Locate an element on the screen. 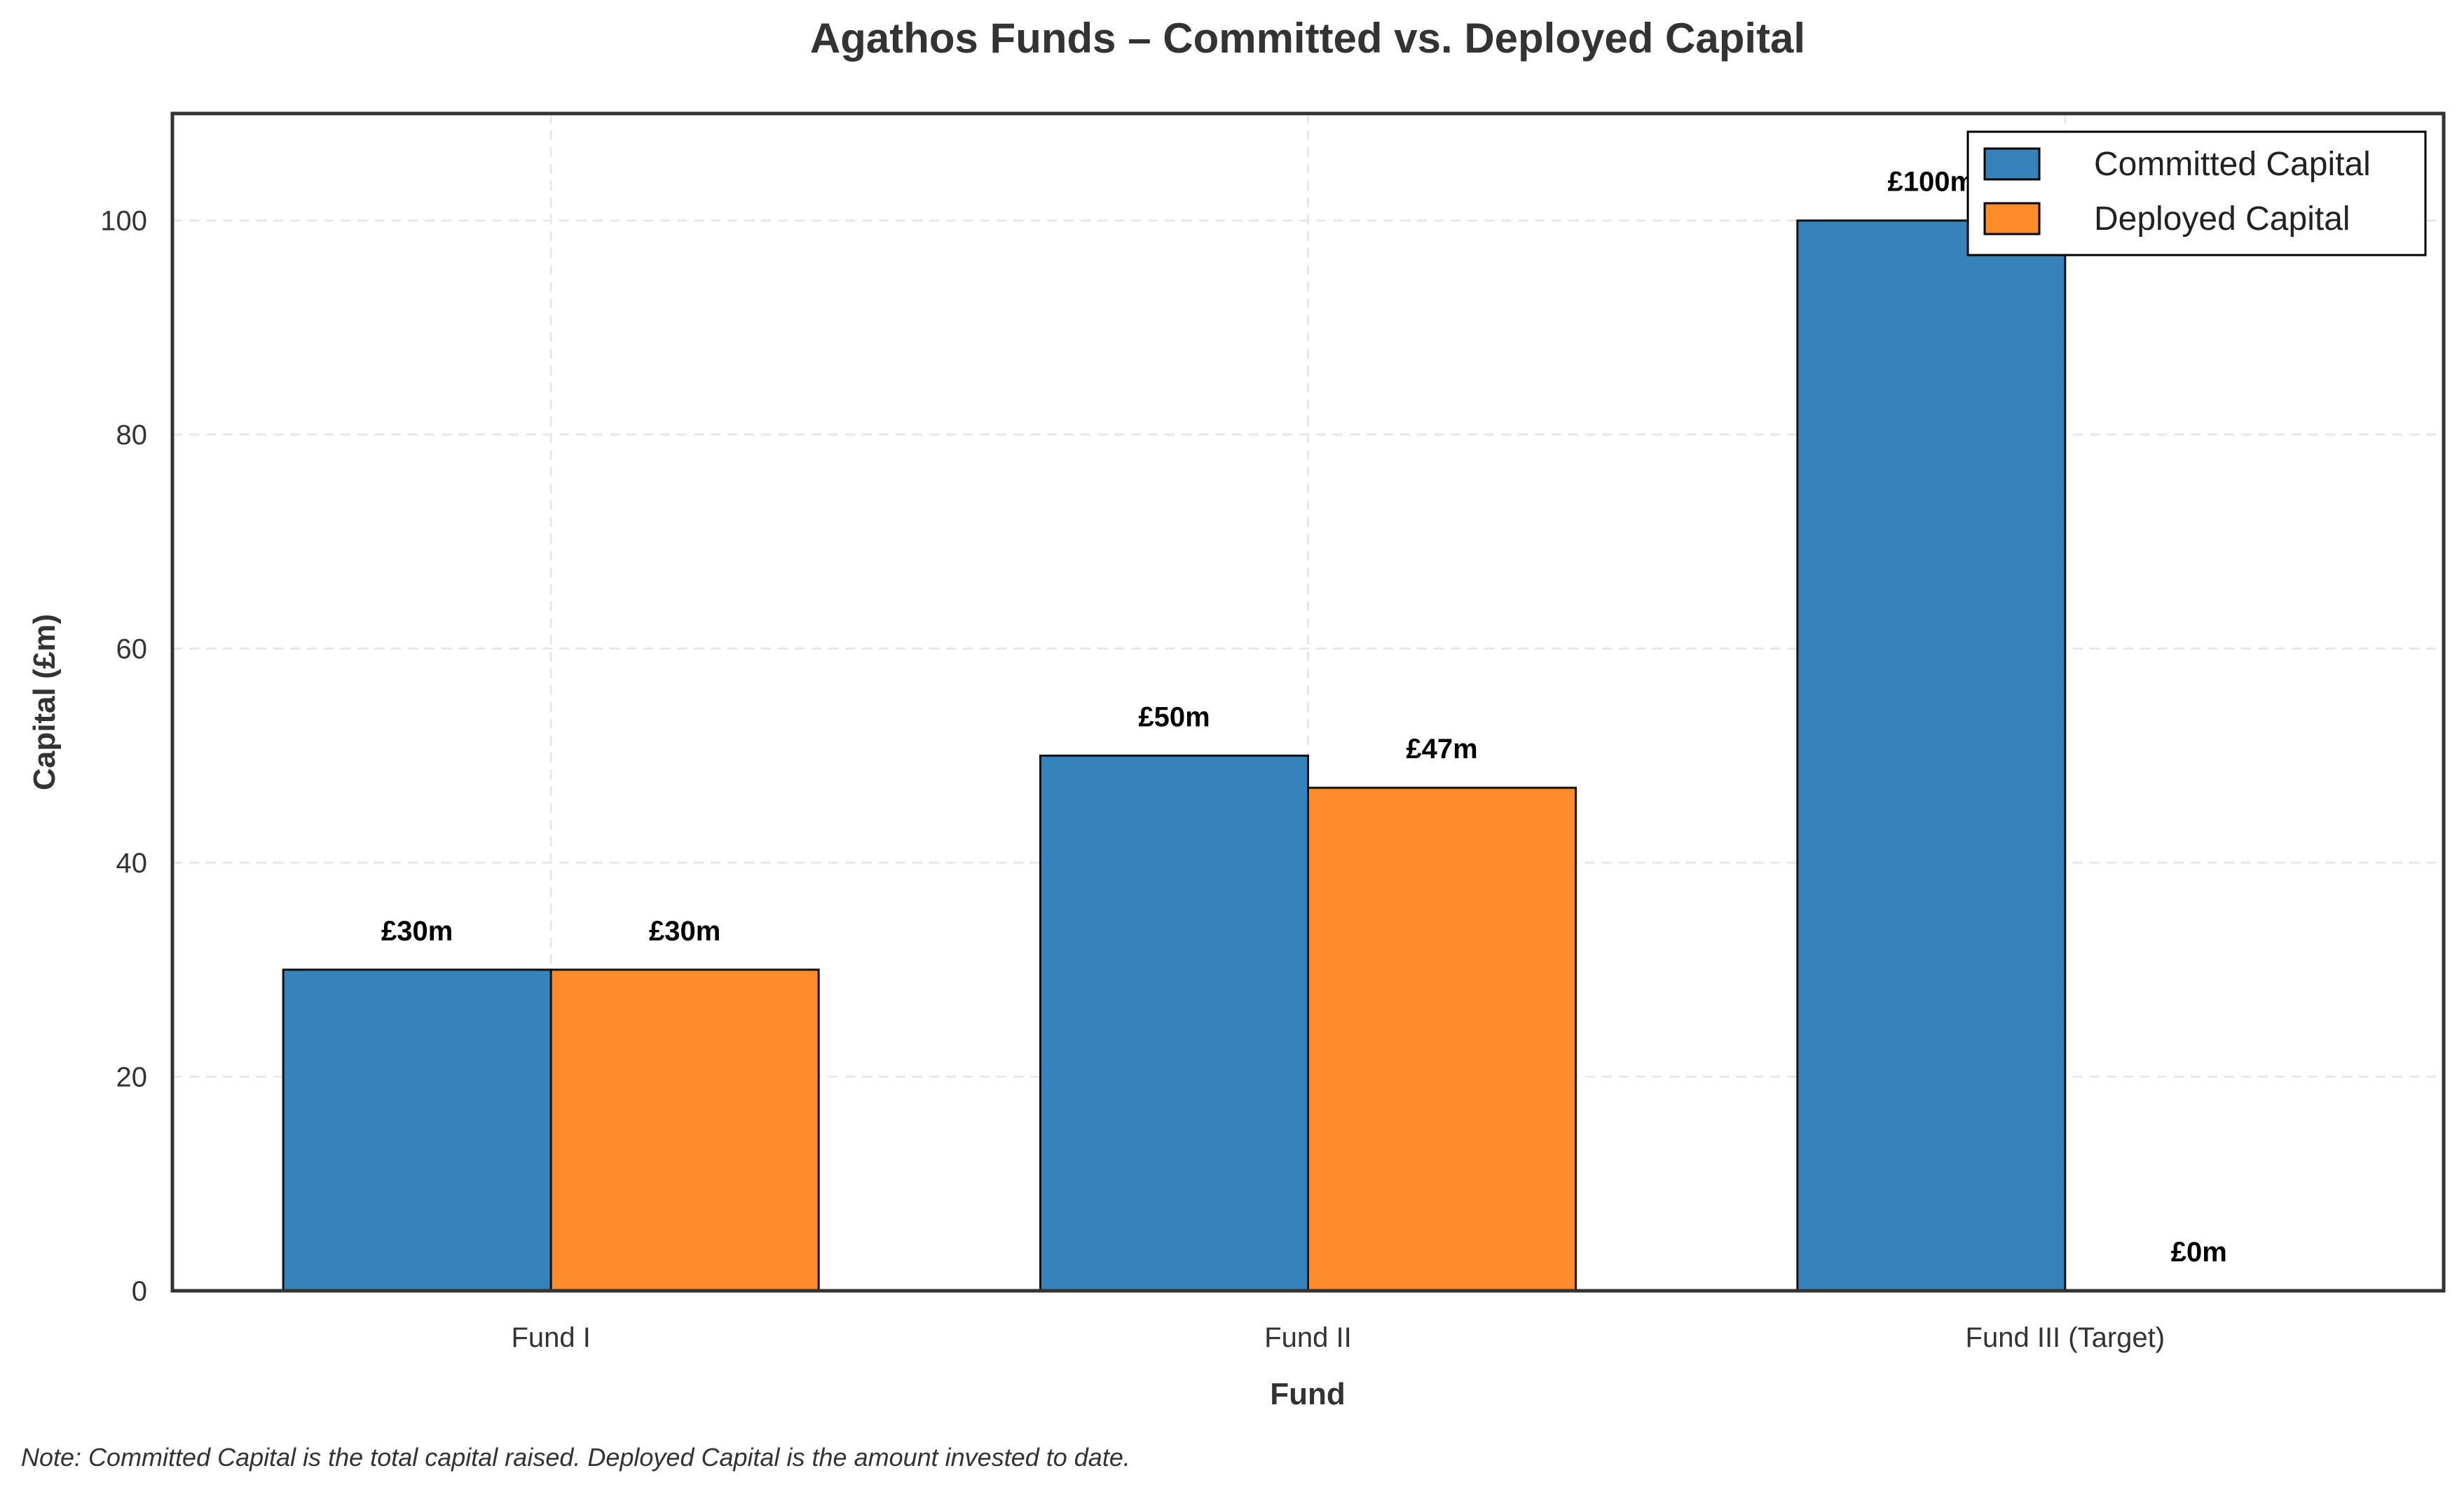 The image size is (2464, 1494). x-axis-ticks: Fund I Fund II Fund III (Target) is located at coordinates (1338, 1337).